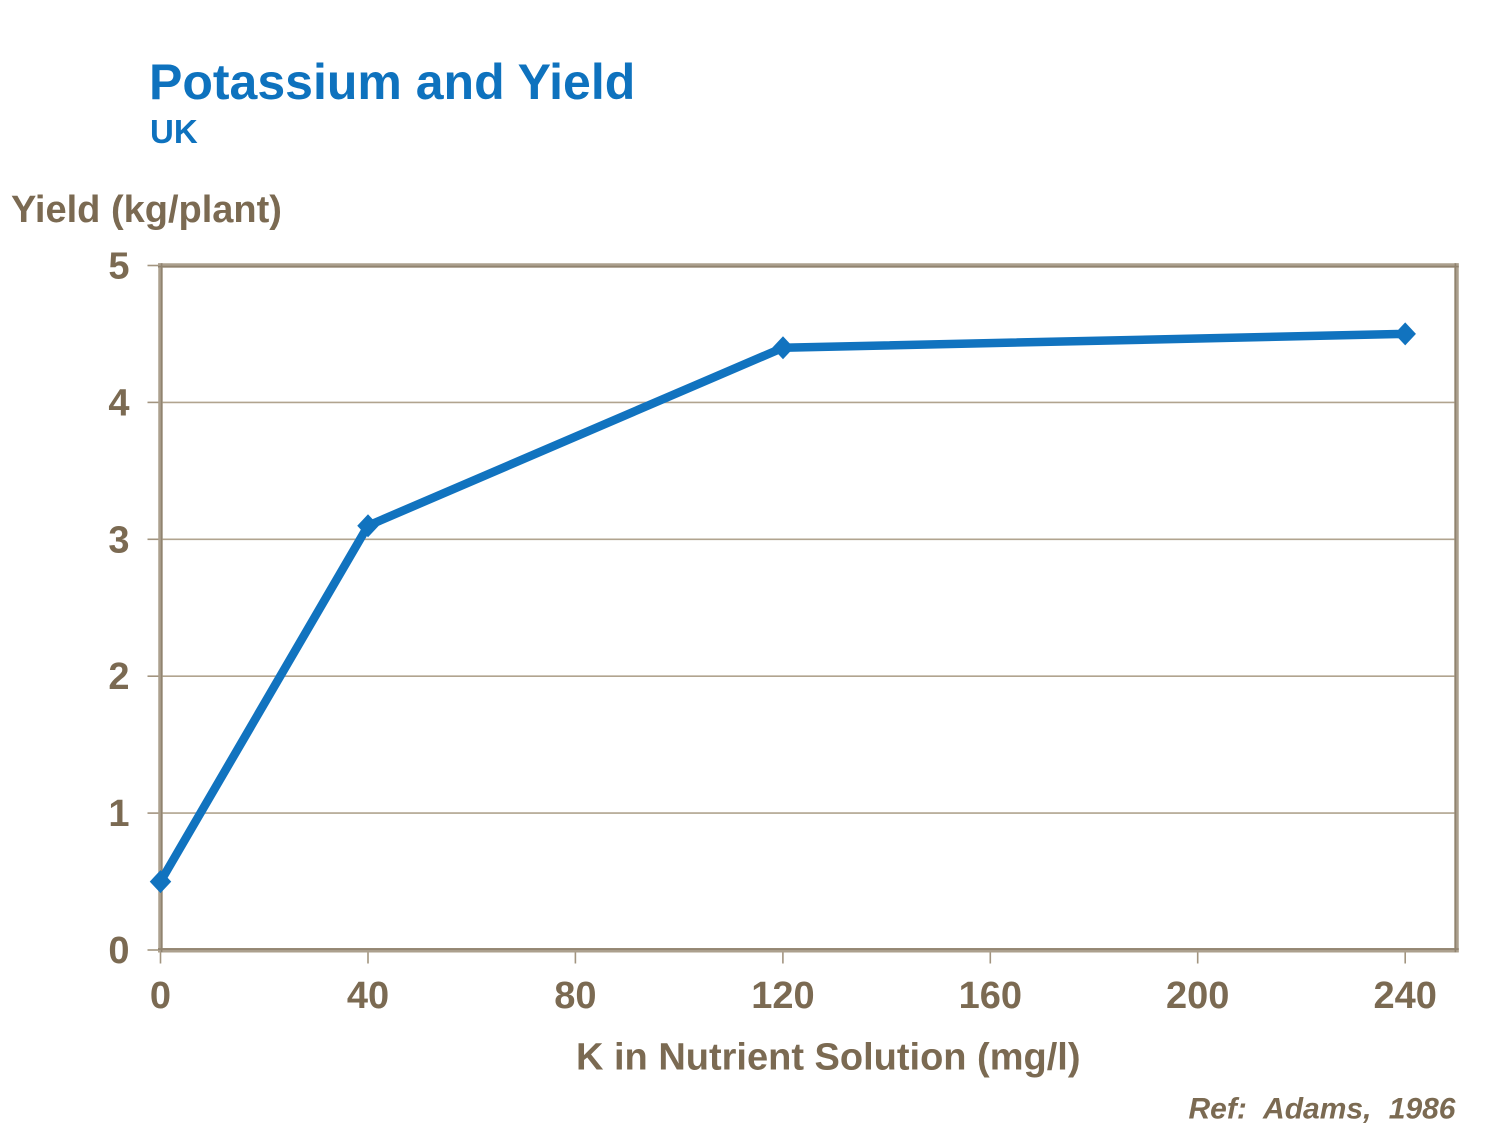 The width and height of the screenshot is (1500, 1125). Describe the element at coordinates (368, 996) in the screenshot. I see `svg-text: 40` at that location.